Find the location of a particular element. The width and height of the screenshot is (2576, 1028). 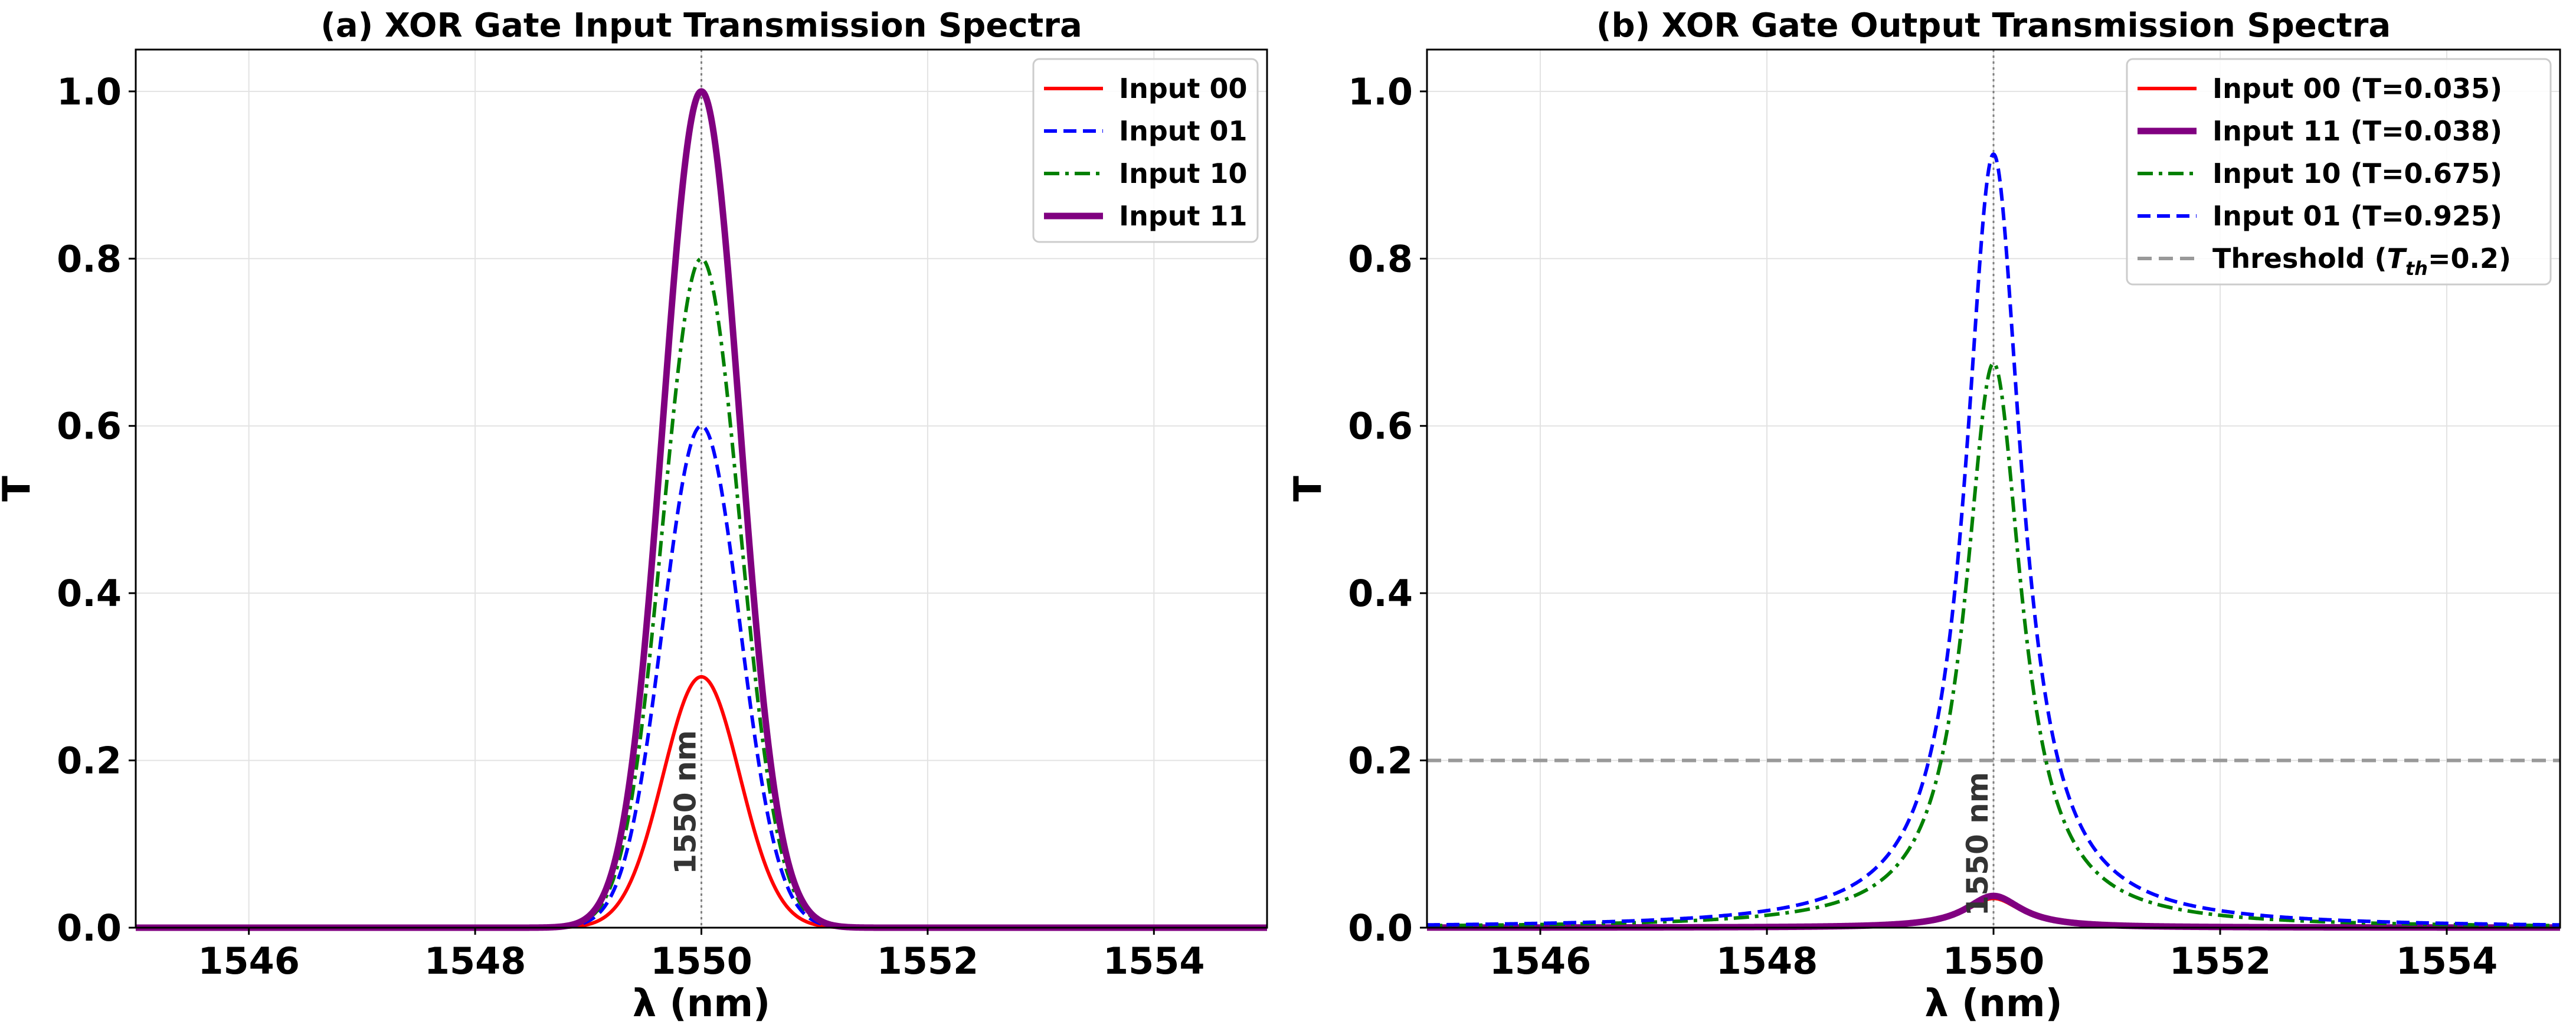

chart-title: (a) XOR Gate Input Transmission Spectra is located at coordinates (701, 25).